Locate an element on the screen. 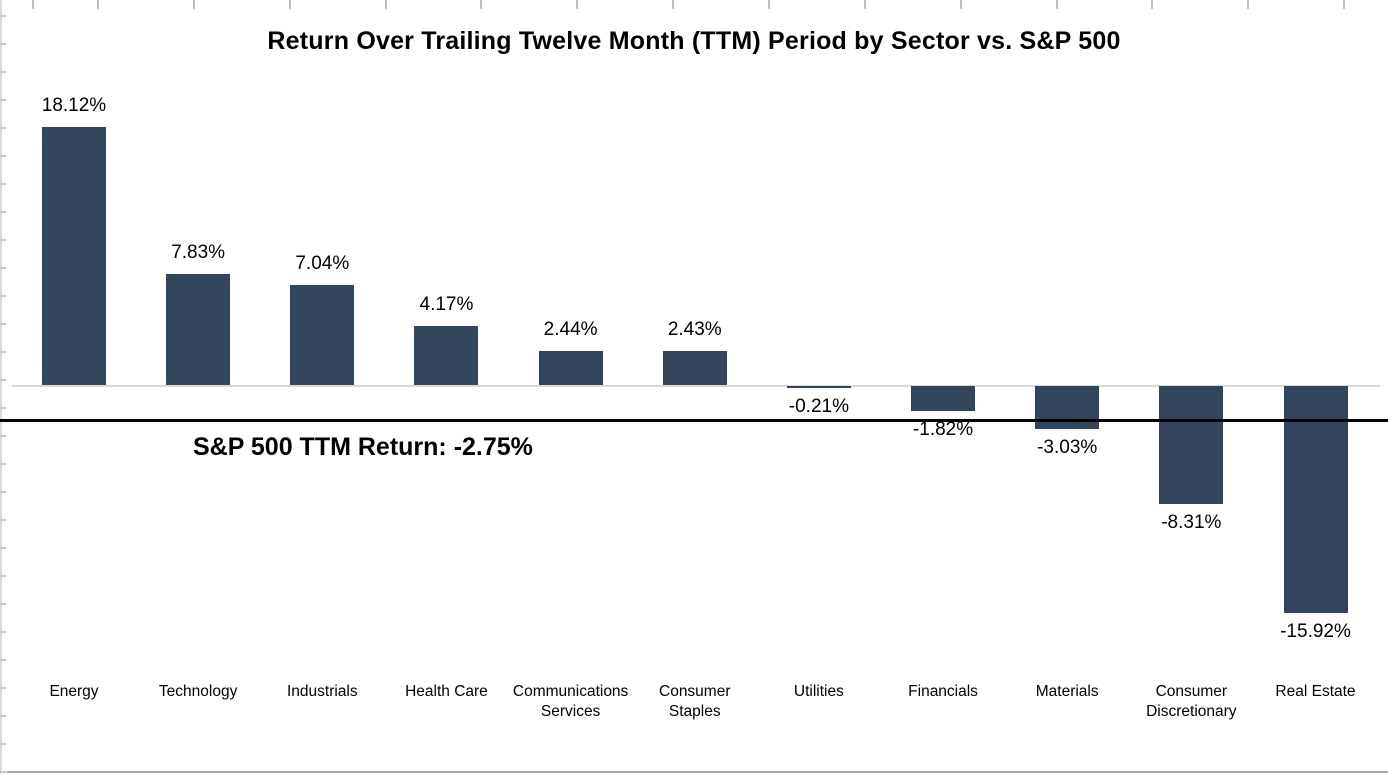 The height and width of the screenshot is (774, 1388). value-label-health-care: 4.17% is located at coordinates (446, 304).